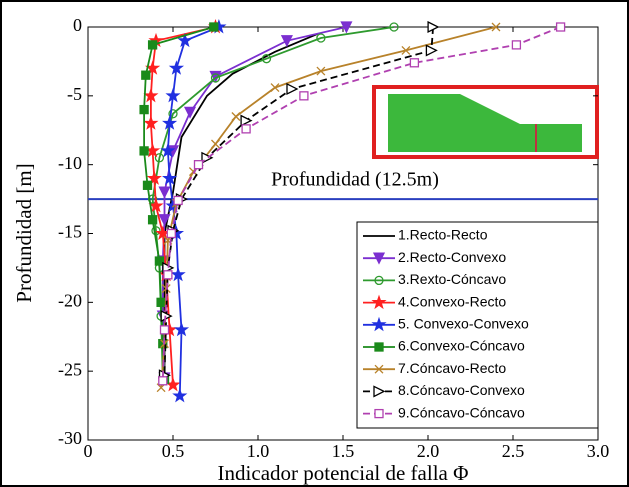 The width and height of the screenshot is (629, 487). I want to click on legend-label: 8.Cóncavo-Convexo, so click(461, 390).